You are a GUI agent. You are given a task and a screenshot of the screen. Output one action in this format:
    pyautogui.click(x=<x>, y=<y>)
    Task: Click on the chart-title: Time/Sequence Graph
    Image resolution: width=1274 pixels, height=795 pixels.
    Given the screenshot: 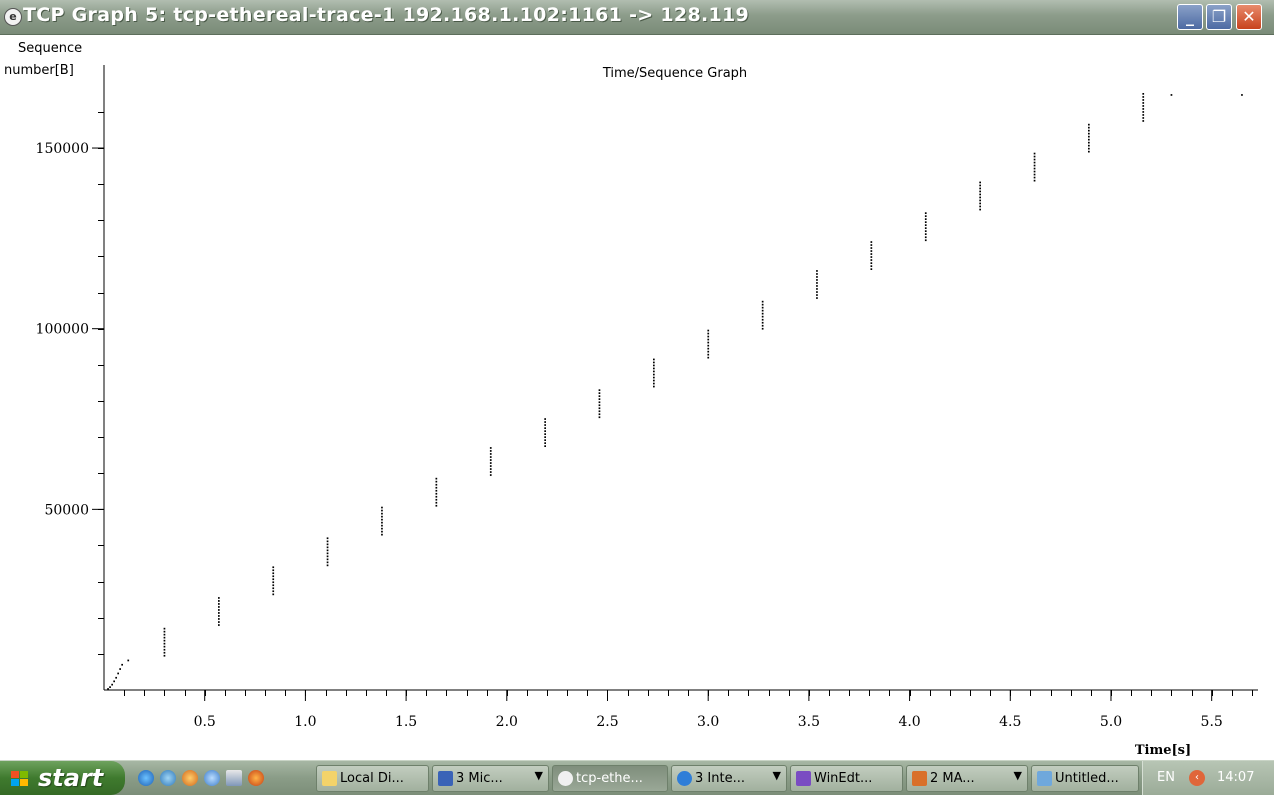 What is the action you would take?
    pyautogui.click(x=674, y=73)
    